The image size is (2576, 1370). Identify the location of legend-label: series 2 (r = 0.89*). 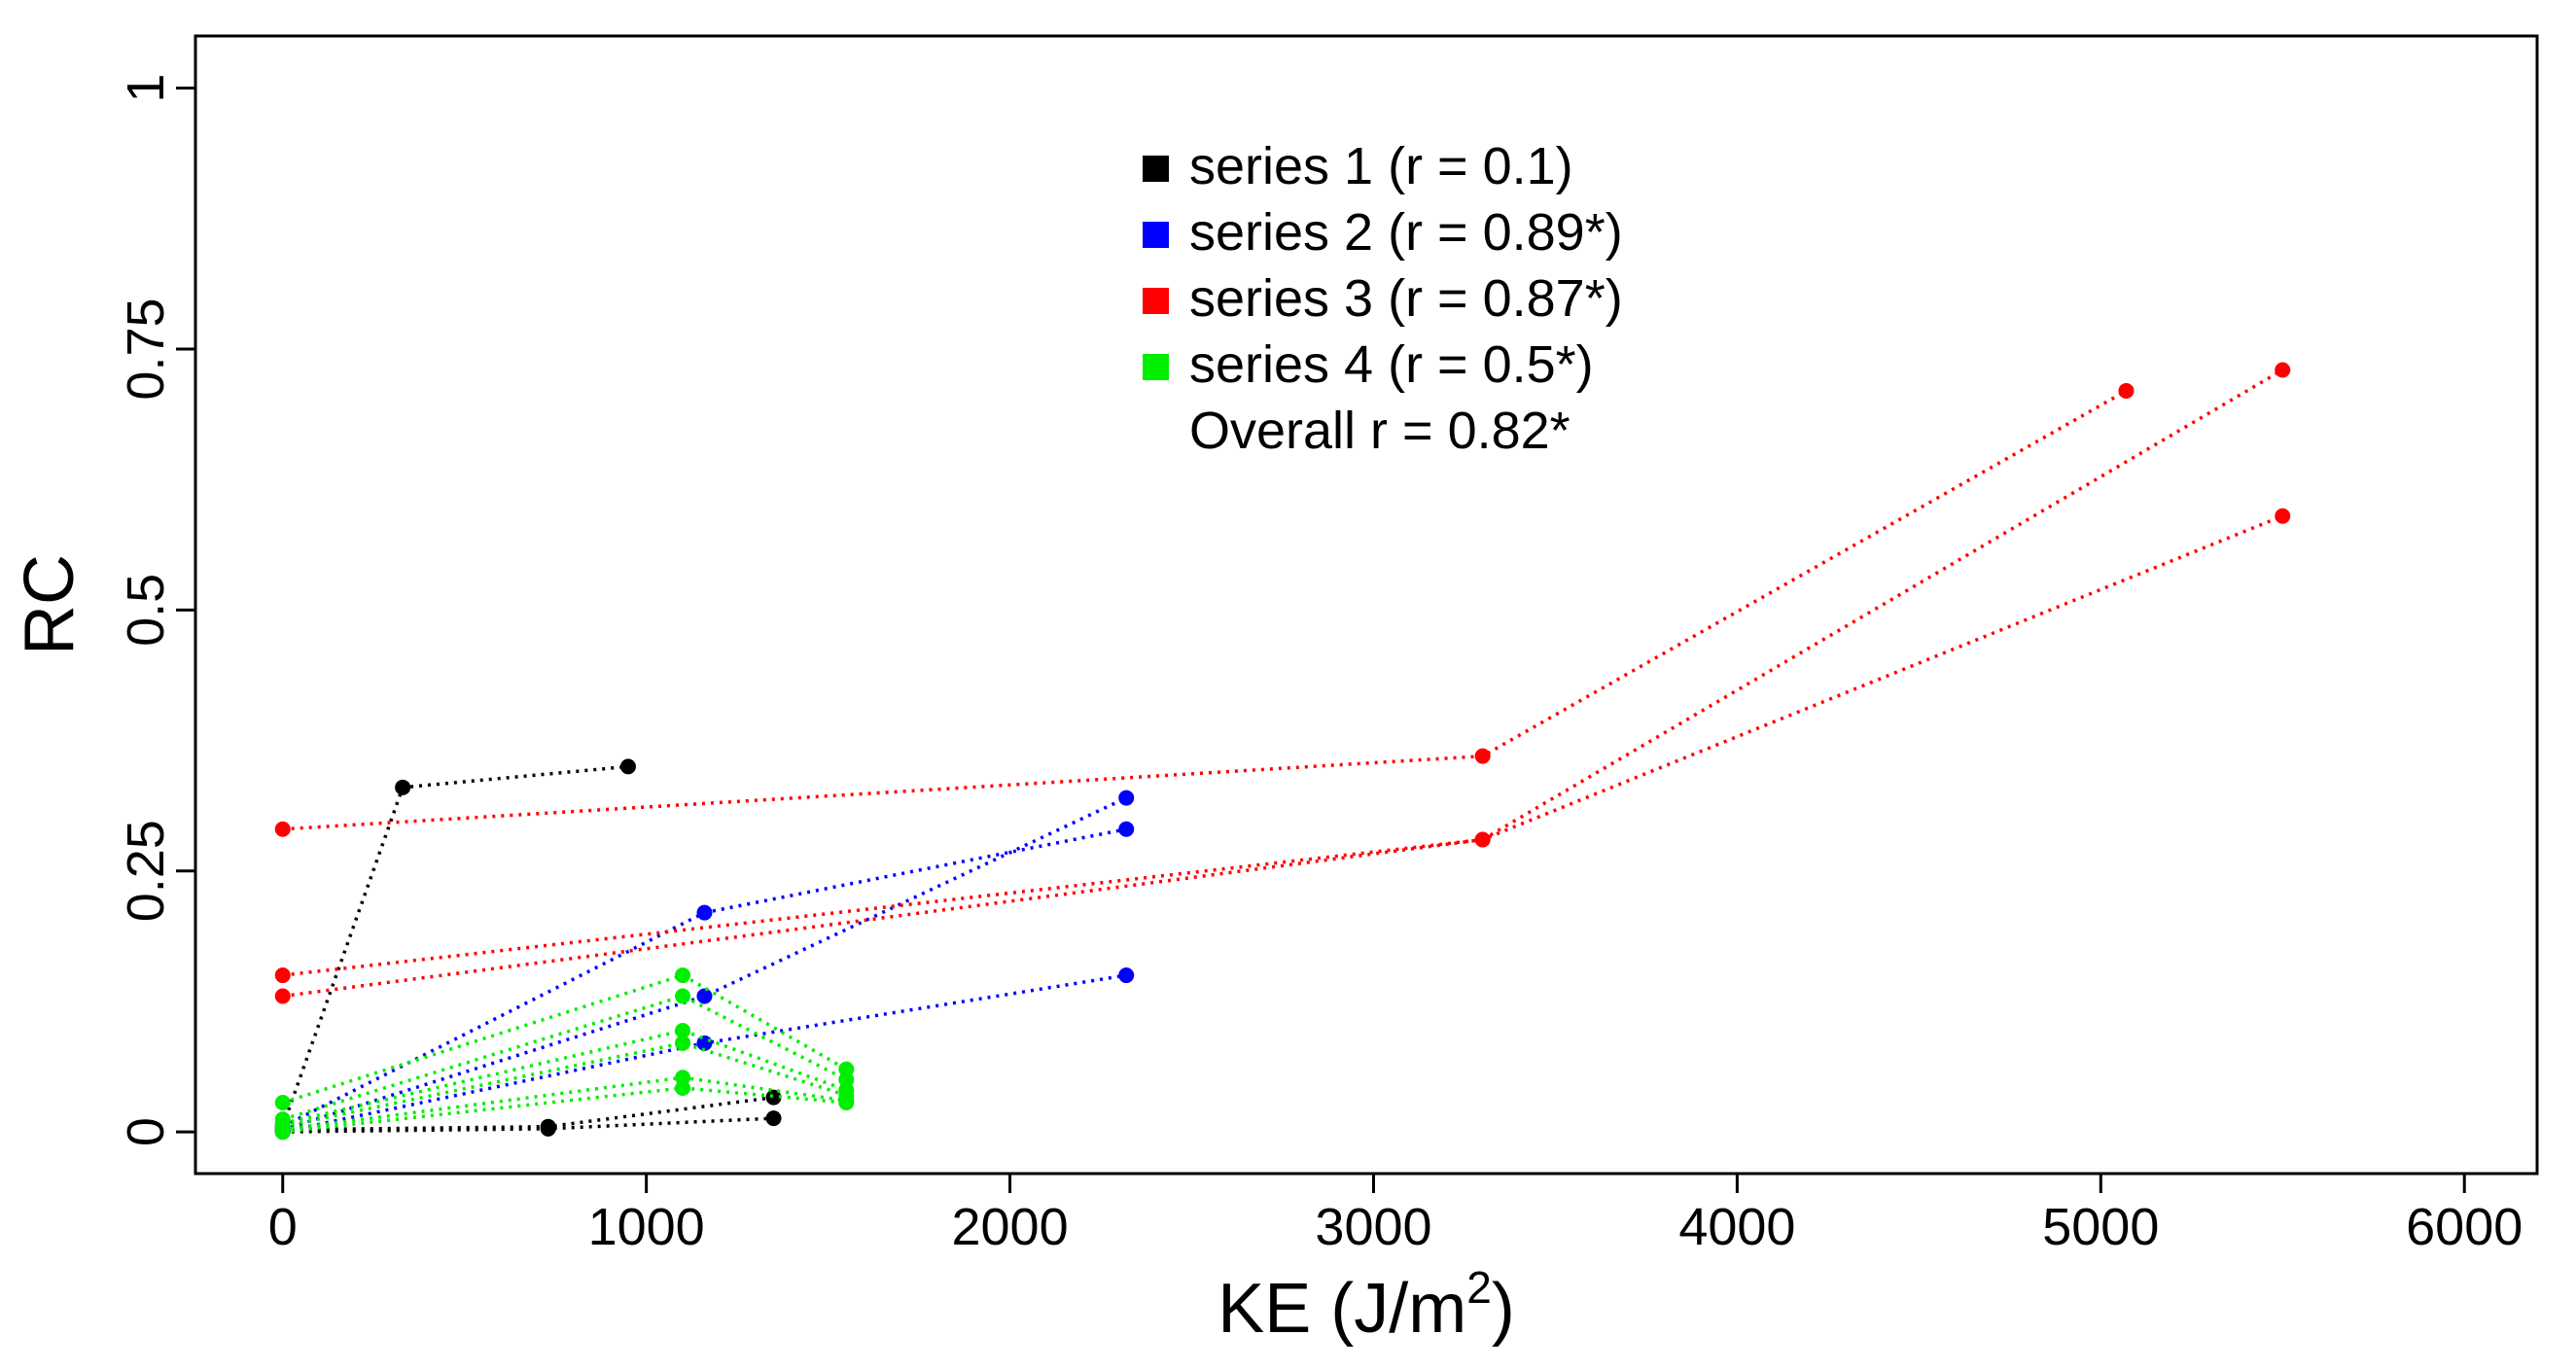
(1406, 233).